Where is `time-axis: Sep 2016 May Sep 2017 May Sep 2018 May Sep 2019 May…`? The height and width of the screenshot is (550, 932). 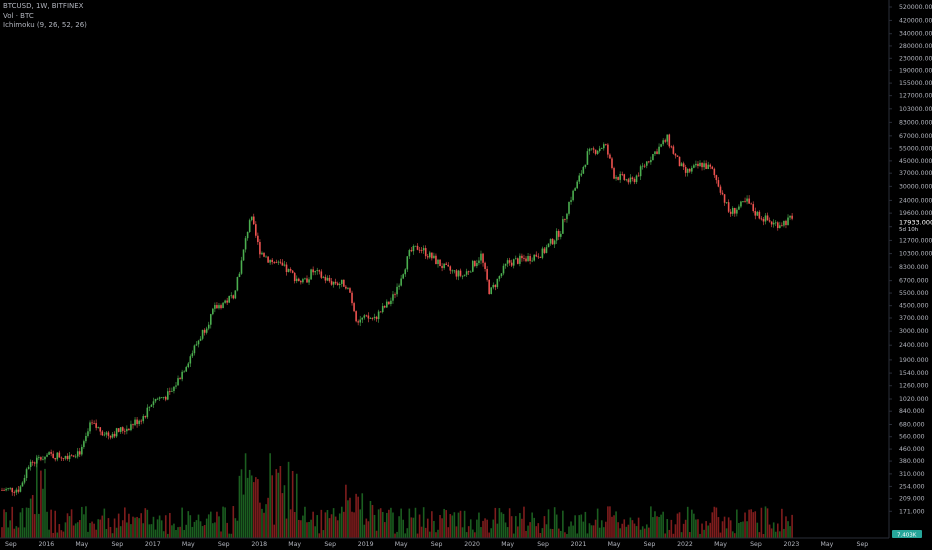
time-axis: Sep 2016 May Sep 2017 May Sep 2018 May Sep 2019 May… is located at coordinates (436, 544).